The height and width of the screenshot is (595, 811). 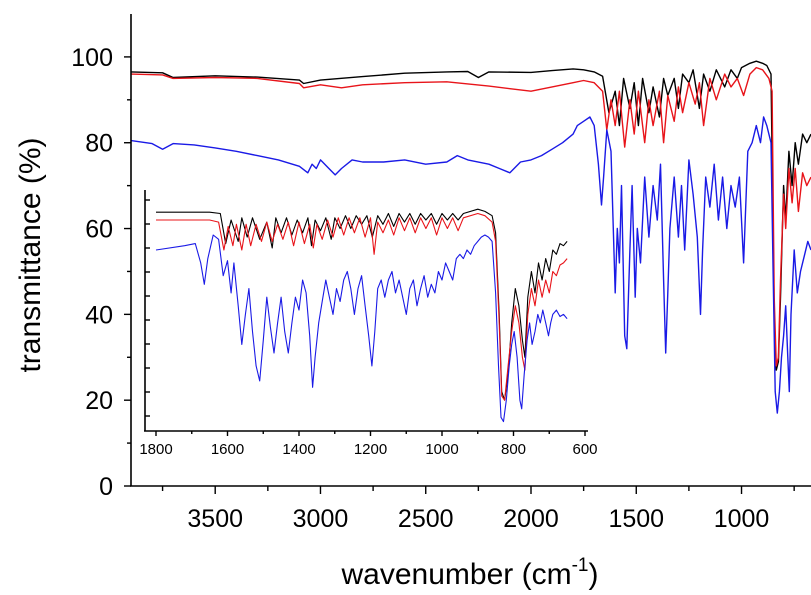 I want to click on y-tick-label: 60, so click(x=99, y=230).